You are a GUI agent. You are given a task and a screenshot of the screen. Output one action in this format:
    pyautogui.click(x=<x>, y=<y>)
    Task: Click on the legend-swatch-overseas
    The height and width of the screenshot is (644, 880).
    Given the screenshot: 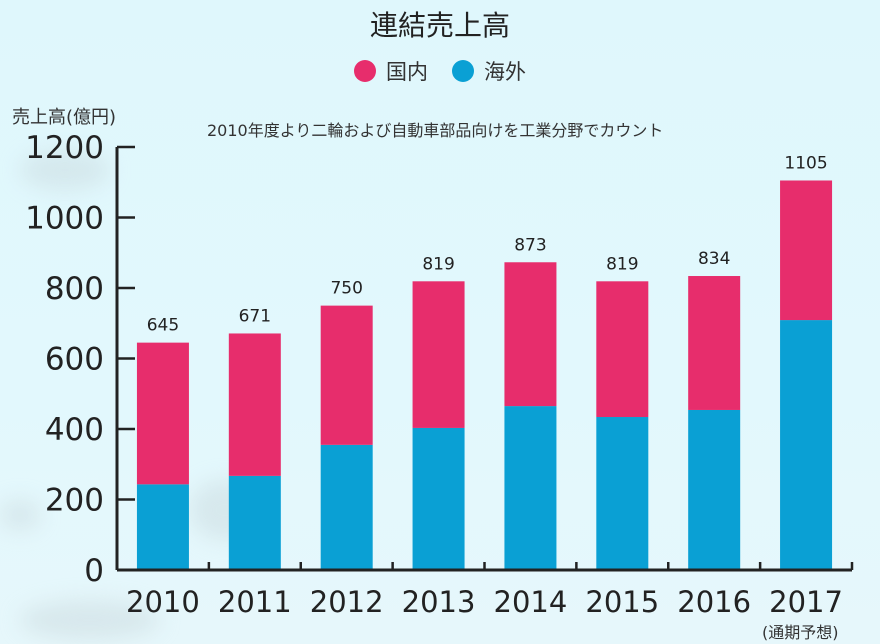 What is the action you would take?
    pyautogui.click(x=463, y=71)
    